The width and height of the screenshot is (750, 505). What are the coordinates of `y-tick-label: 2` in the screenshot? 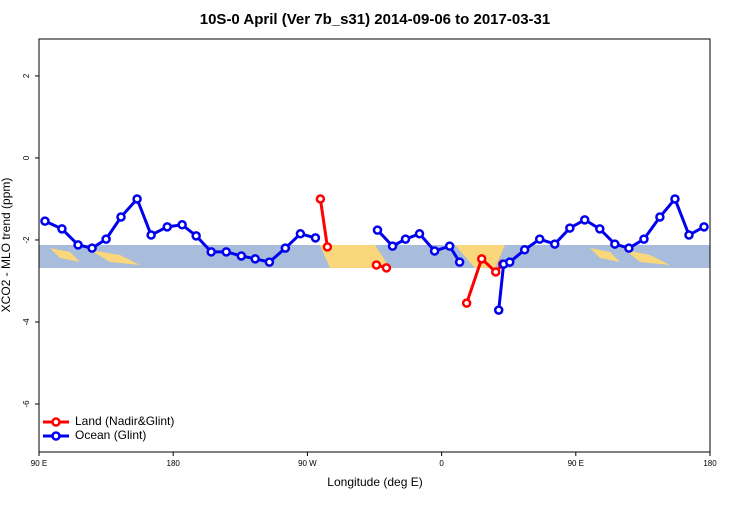 It's located at (26, 75).